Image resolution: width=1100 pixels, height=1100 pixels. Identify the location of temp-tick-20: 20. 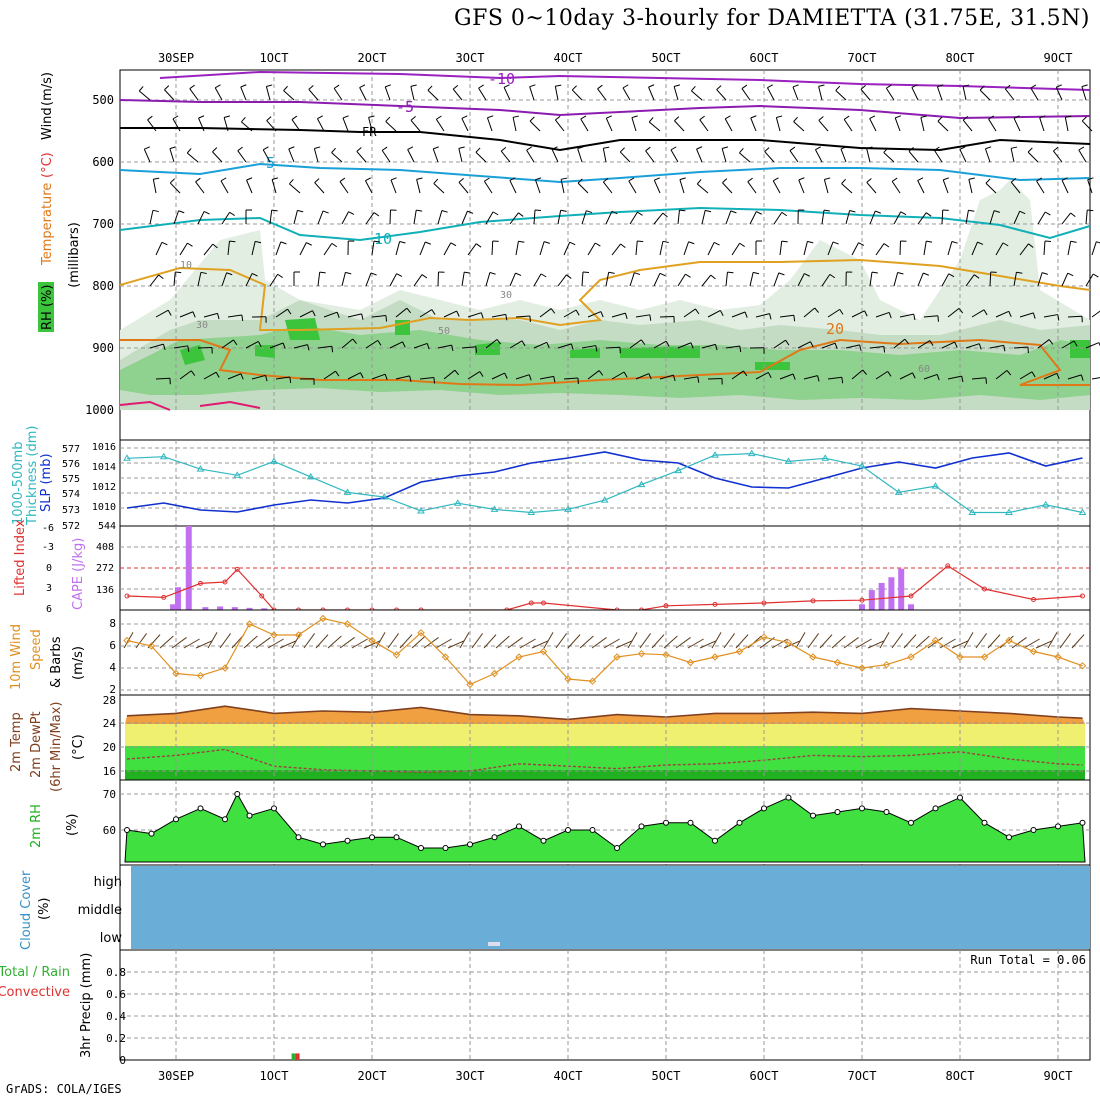
(109, 747).